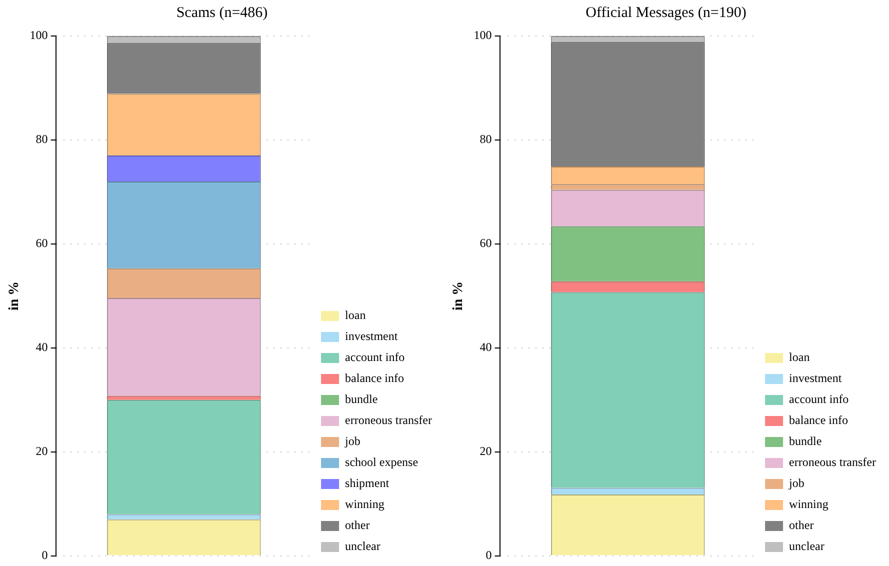 This screenshot has height=566, width=889. I want to click on chart-title: Scams (n=486), so click(222, 12).